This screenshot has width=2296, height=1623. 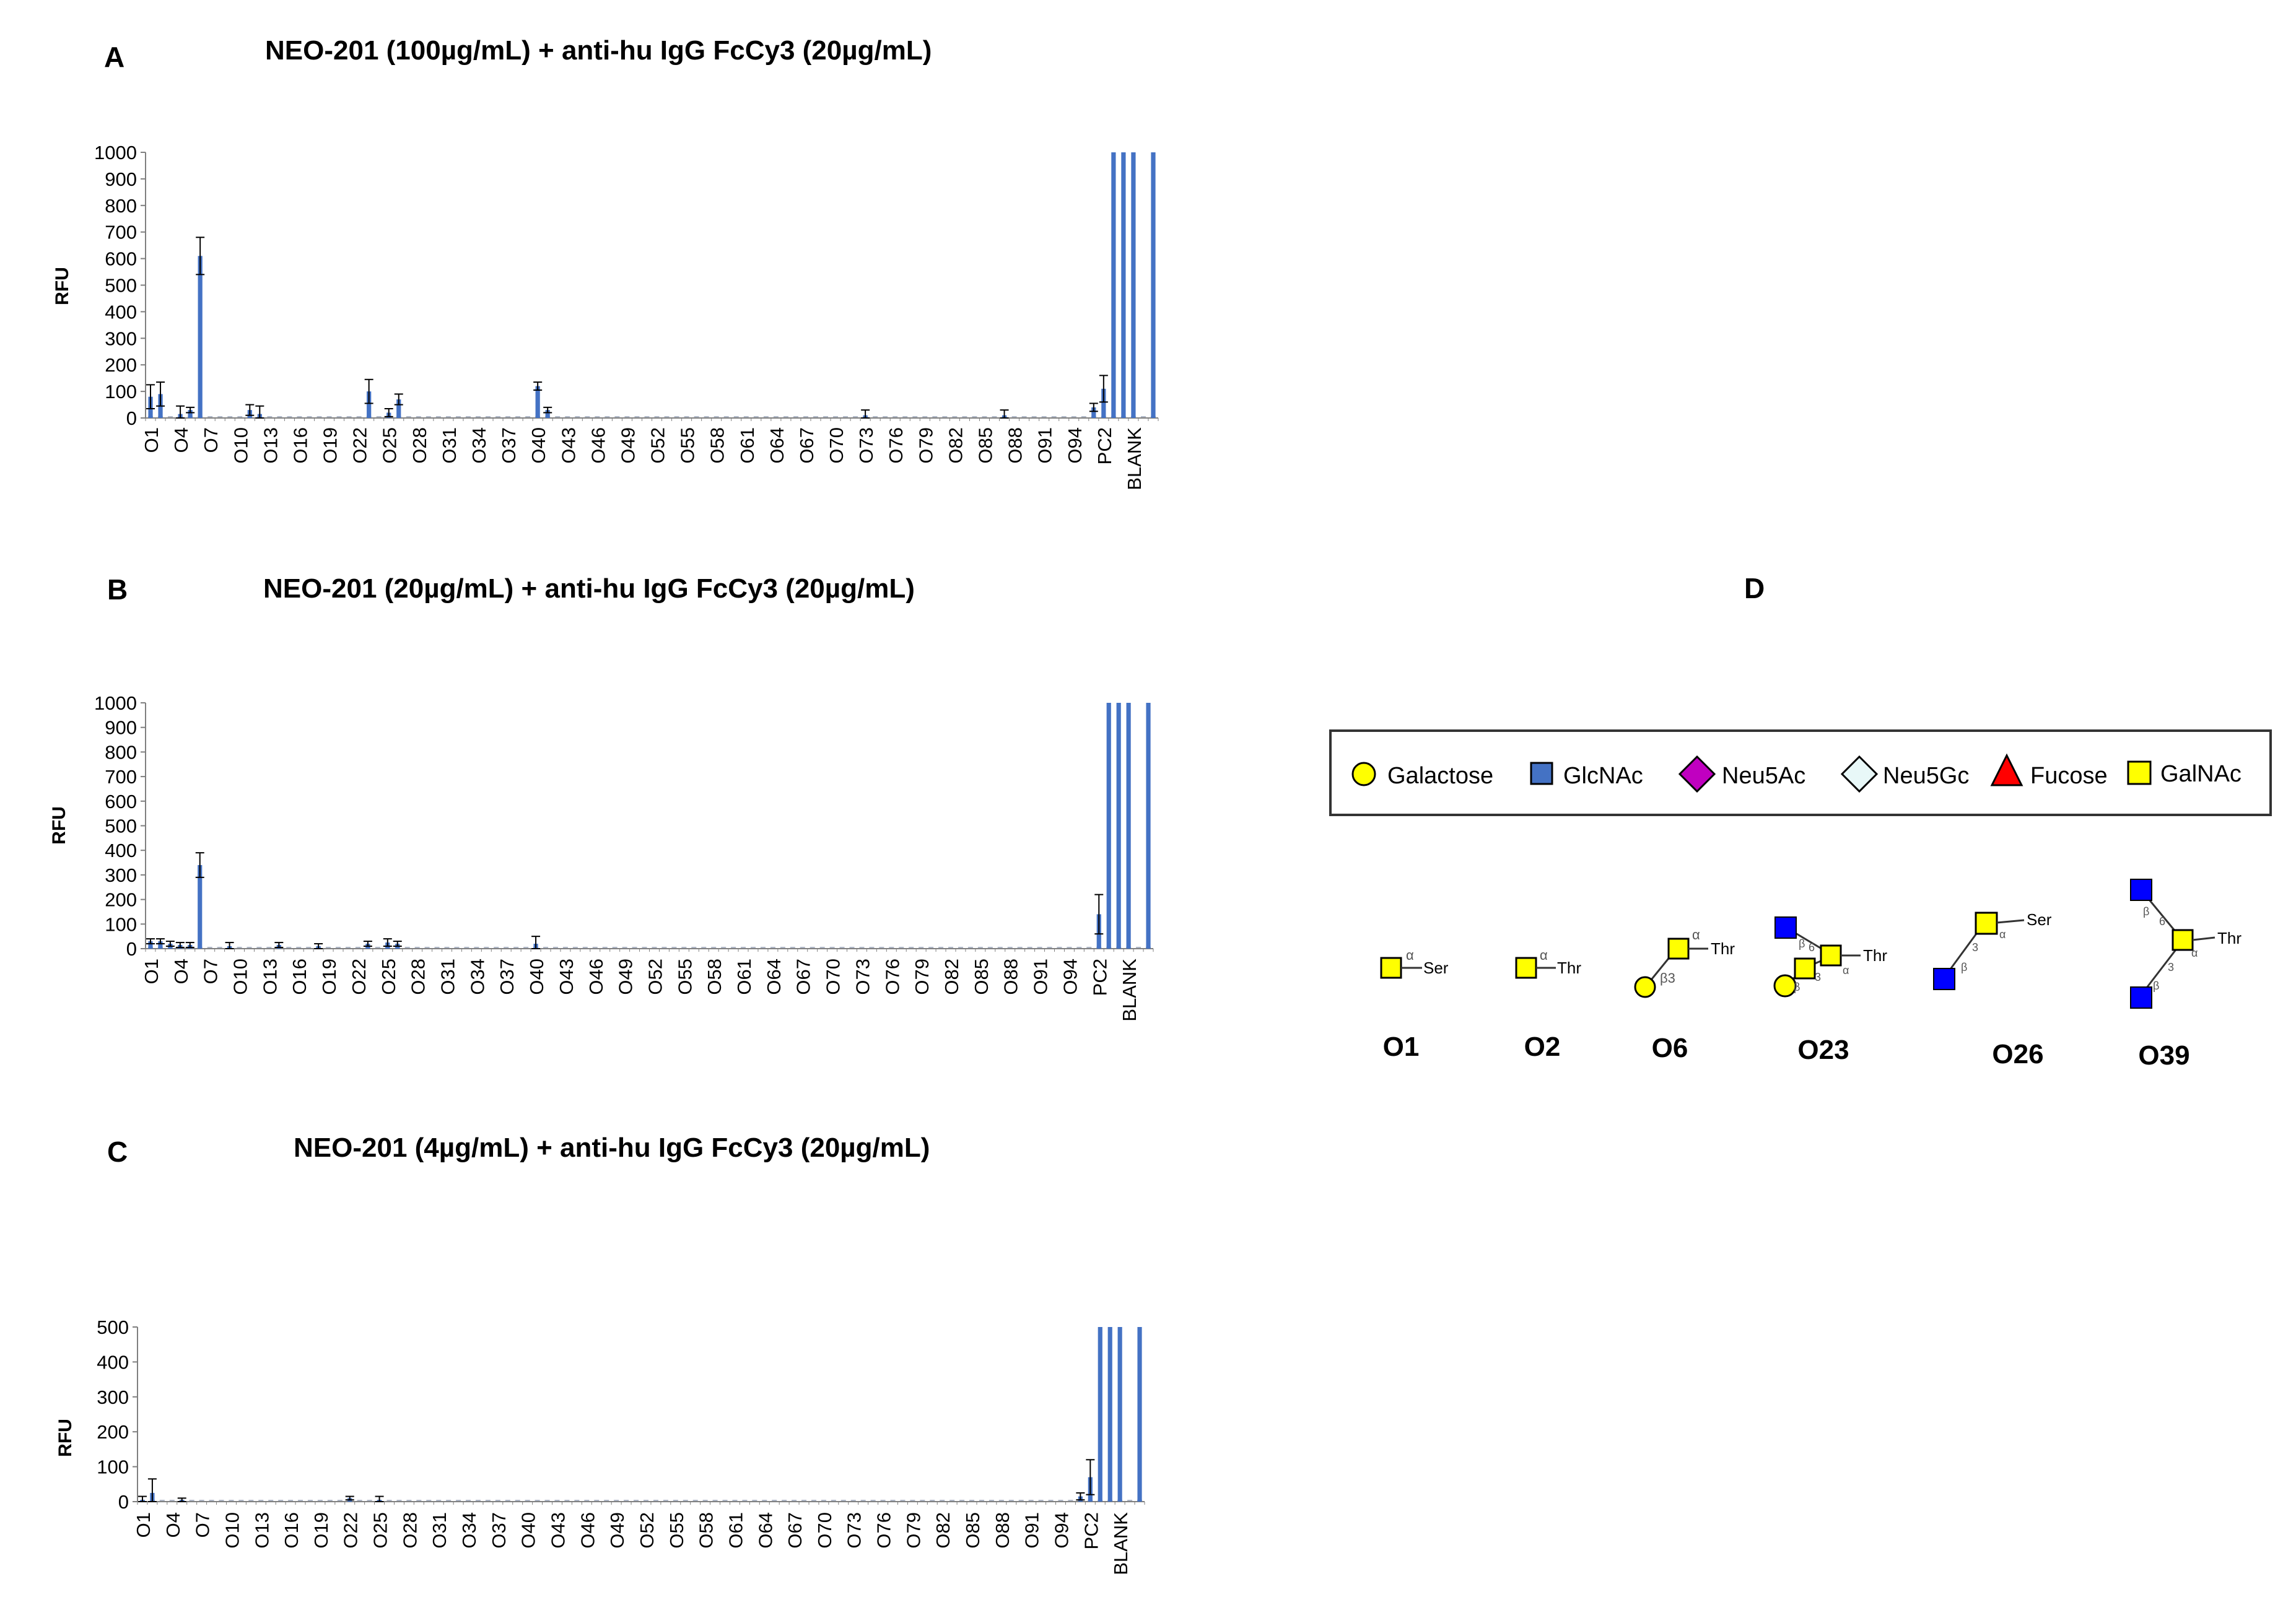 What do you see at coordinates (2200, 774) in the screenshot?
I see `legend-label-galnac: GalNAc` at bounding box center [2200, 774].